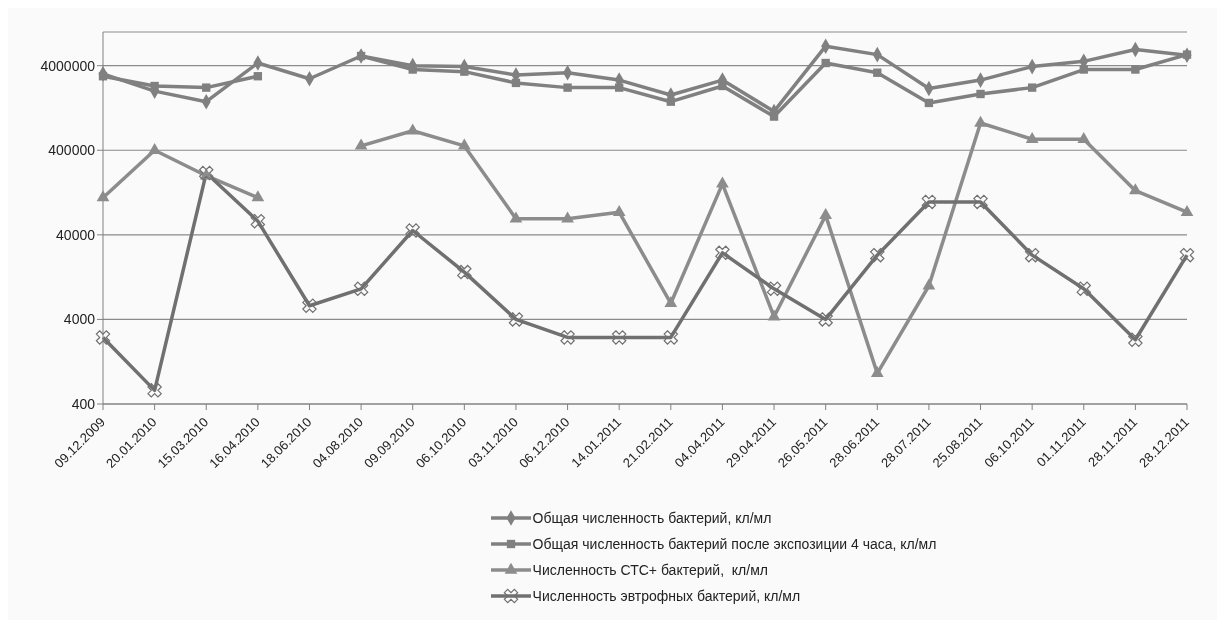 This screenshot has height=628, width=1225. Describe the element at coordinates (68, 65) in the screenshot. I see `y-tick-label: 4000000` at that location.